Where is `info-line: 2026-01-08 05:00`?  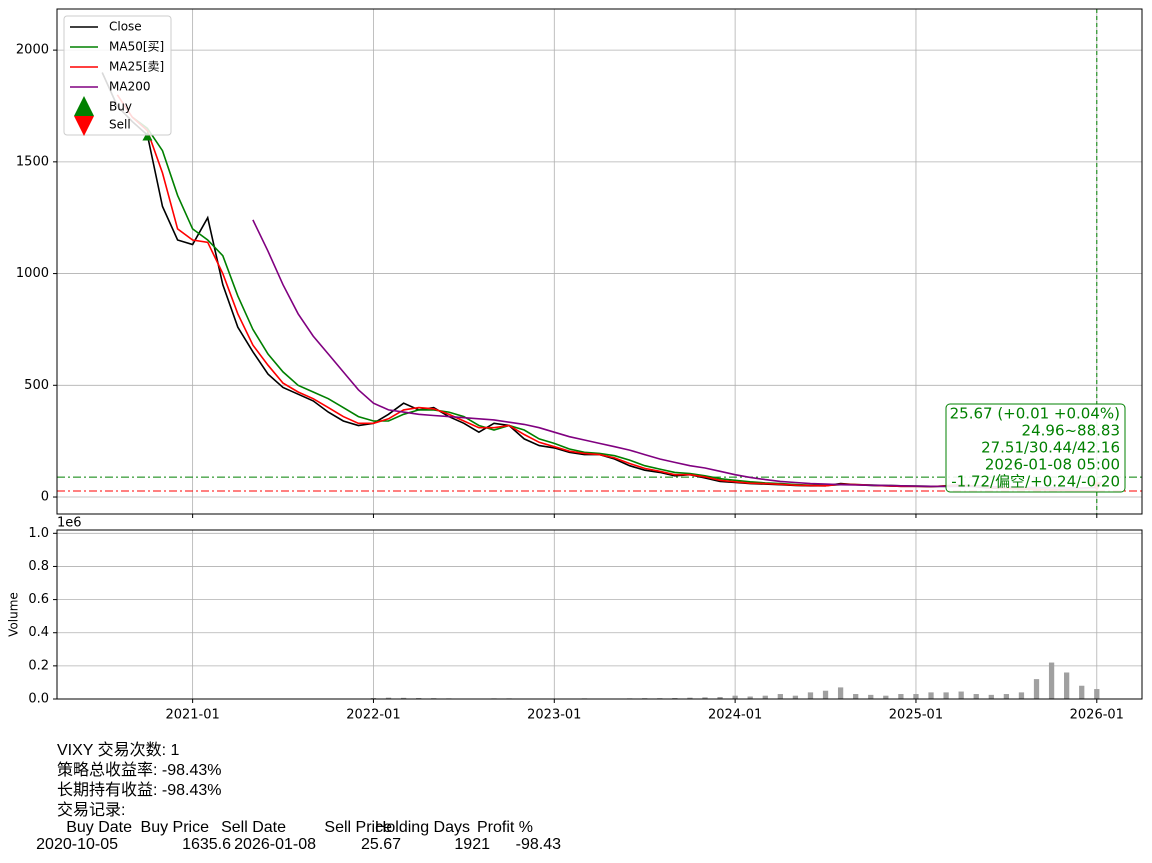 info-line: 2026-01-08 05:00 is located at coordinates (1052, 465).